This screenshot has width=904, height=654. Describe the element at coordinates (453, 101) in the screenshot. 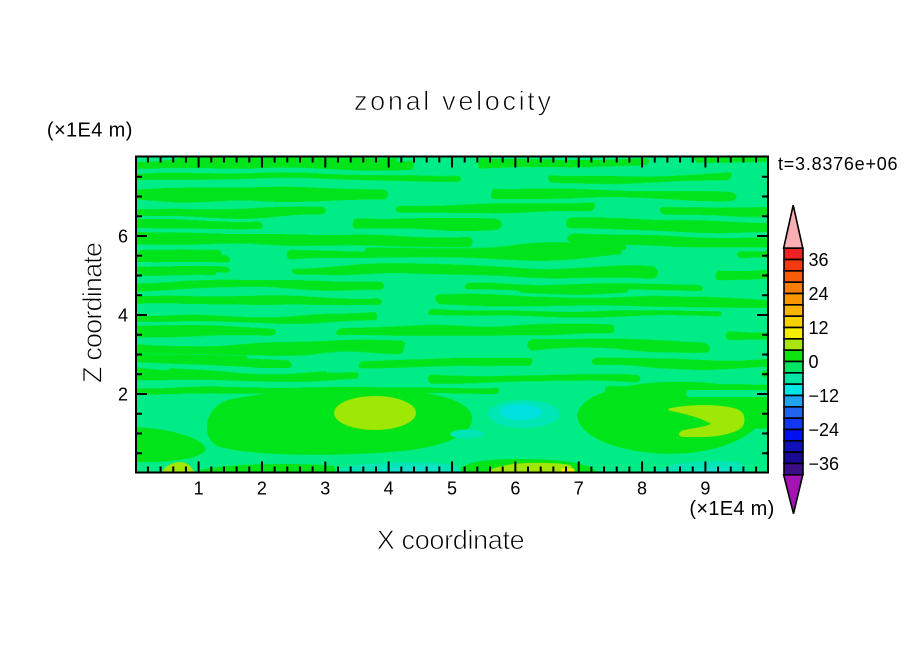

I see `svg-text: zonal velocity` at that location.